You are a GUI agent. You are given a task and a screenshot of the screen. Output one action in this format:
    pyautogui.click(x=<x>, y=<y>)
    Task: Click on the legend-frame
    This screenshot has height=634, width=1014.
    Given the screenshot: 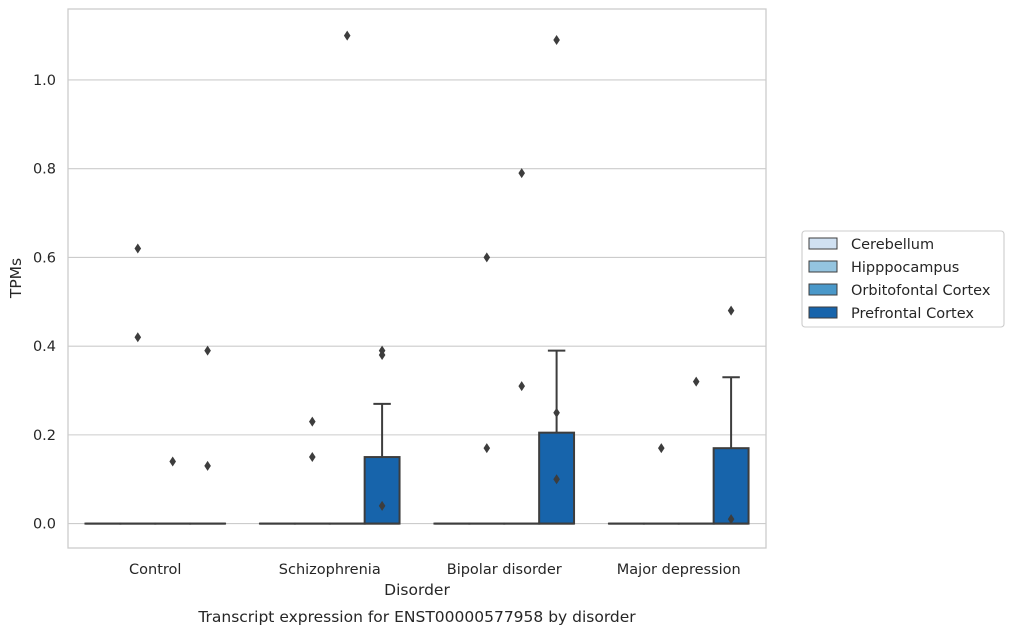 What is the action you would take?
    pyautogui.click(x=903, y=279)
    